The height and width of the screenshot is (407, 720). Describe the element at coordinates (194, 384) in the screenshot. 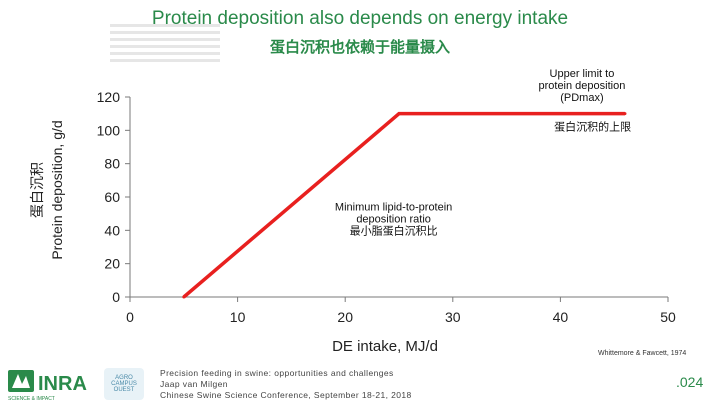

I see `footer-line-2: Jaap van Milgen` at that location.